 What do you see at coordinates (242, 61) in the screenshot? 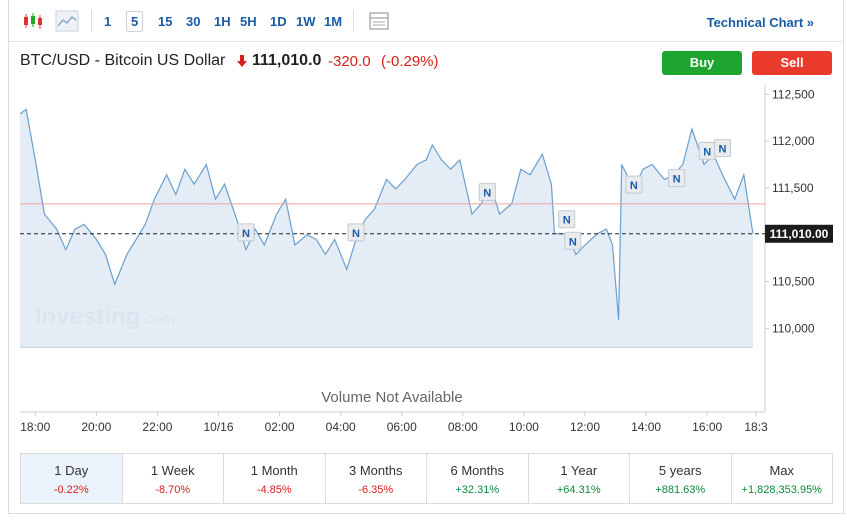
I see `down-arrow` at bounding box center [242, 61].